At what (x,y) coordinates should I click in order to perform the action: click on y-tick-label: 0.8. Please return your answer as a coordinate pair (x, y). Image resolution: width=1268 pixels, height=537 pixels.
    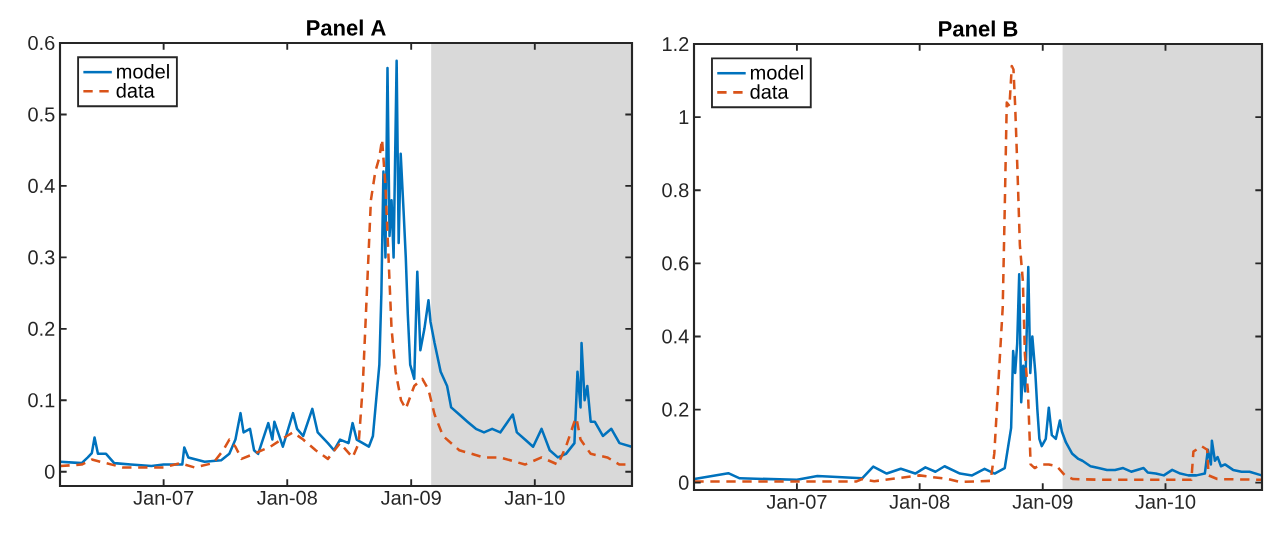
    Looking at the image, I should click on (675, 190).